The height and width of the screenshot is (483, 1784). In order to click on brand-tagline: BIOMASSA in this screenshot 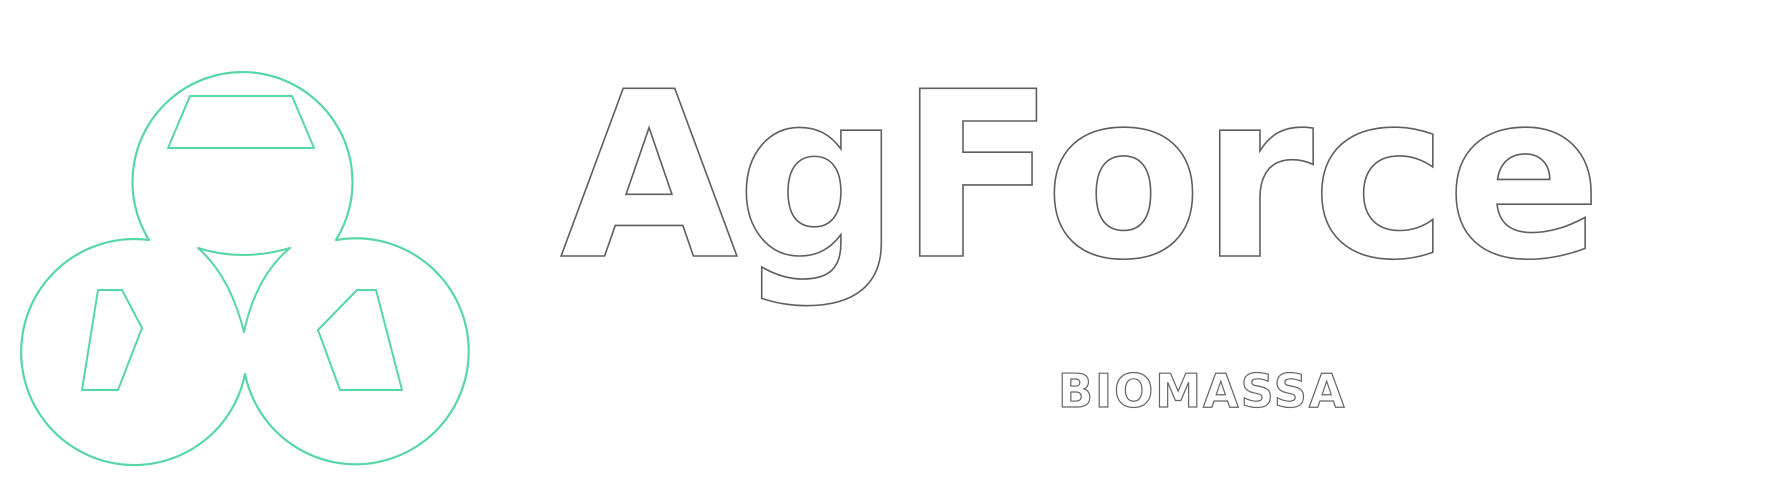, I will do `click(1202, 391)`.